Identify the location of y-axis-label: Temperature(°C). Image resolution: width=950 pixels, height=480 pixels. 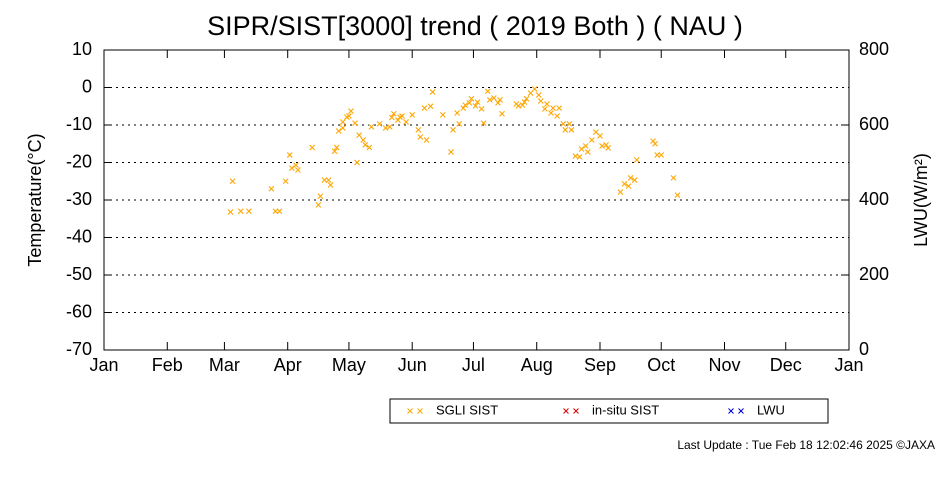
(35, 199).